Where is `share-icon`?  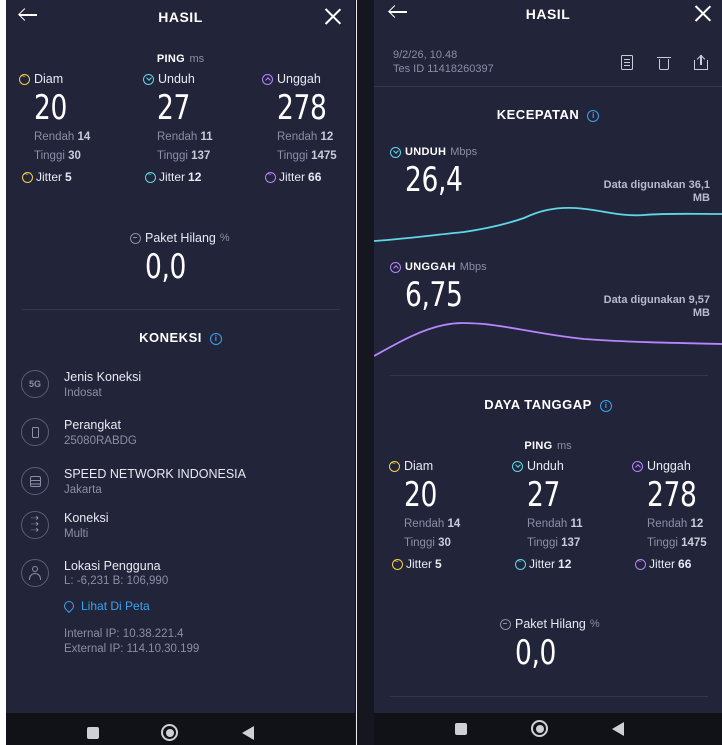
share-icon is located at coordinates (701, 62).